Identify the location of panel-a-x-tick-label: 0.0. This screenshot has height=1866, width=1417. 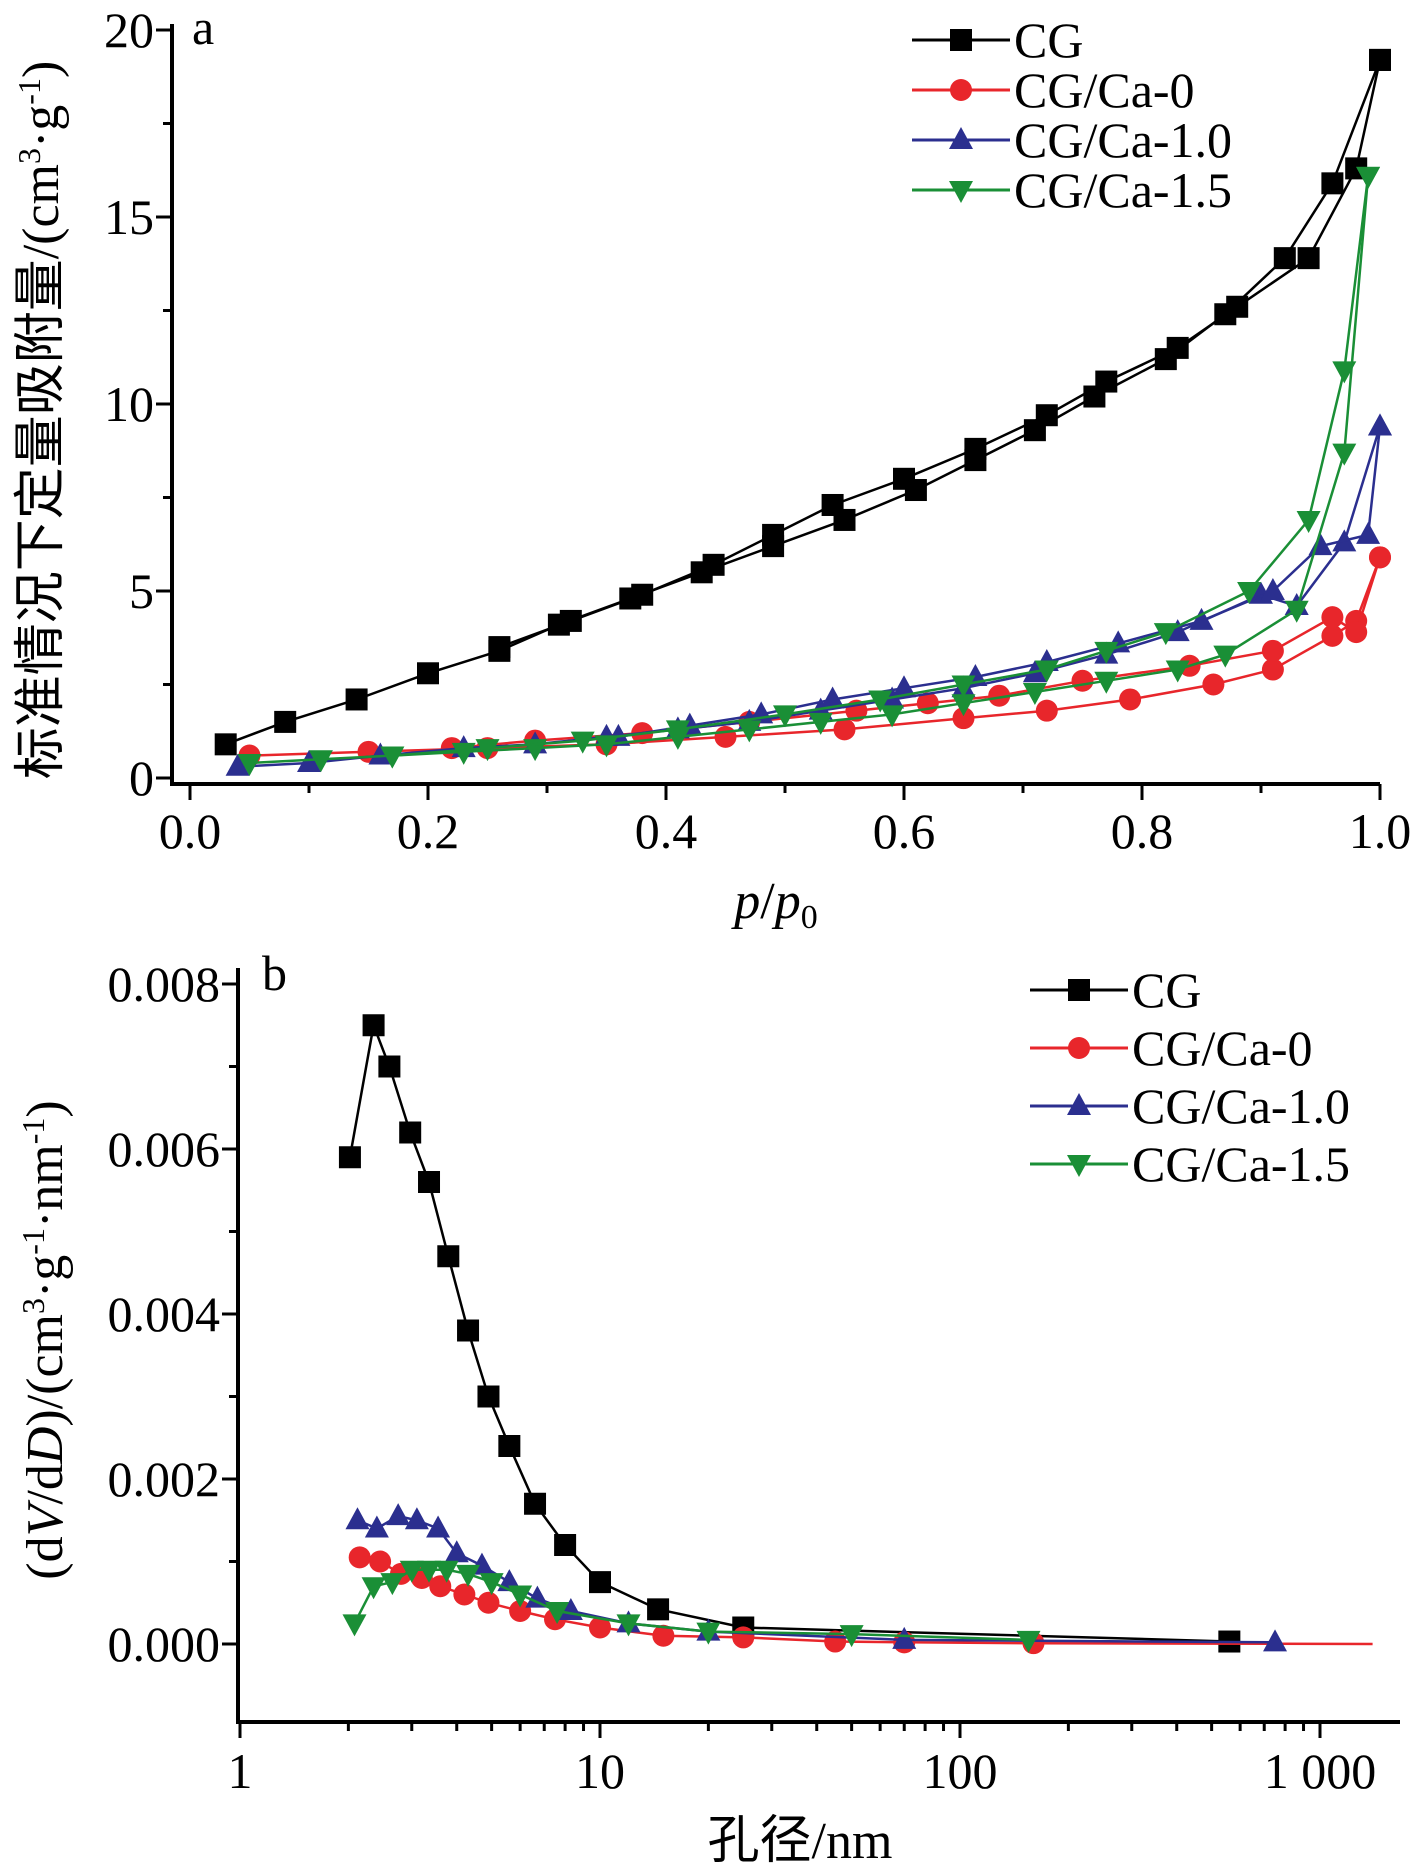
(190, 831).